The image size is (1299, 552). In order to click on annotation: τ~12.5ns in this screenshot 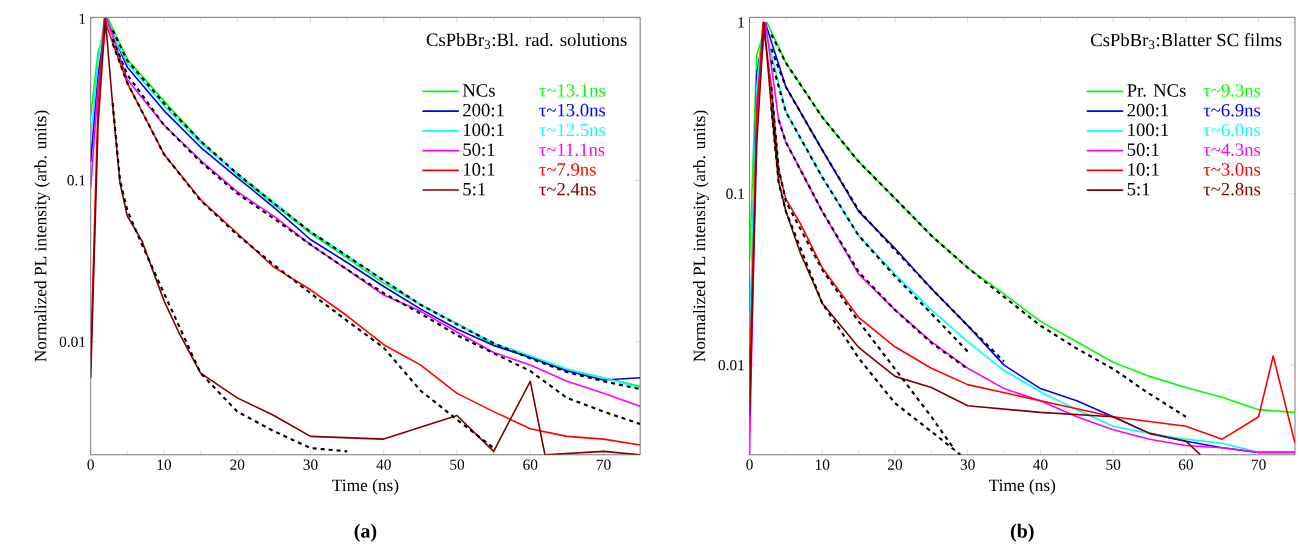, I will do `click(572, 130)`.